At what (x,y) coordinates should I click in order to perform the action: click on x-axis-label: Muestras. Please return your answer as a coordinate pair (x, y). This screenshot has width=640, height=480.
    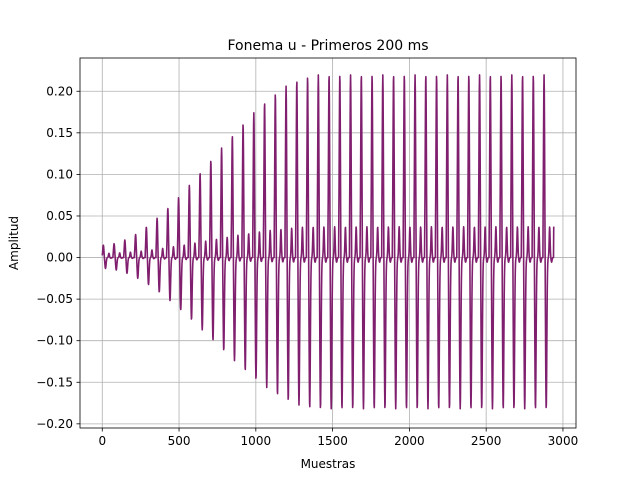
    Looking at the image, I should click on (328, 464).